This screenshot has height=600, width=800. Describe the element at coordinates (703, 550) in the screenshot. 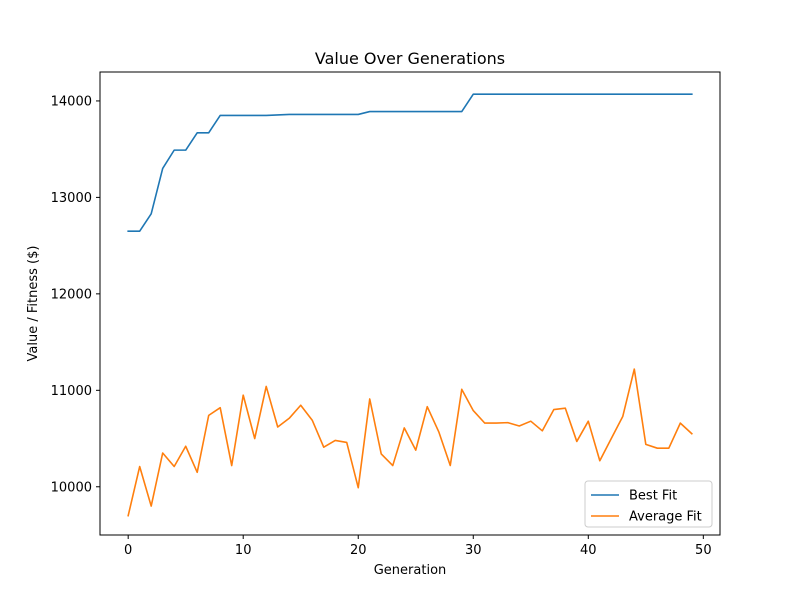

I see `x-tick-label: 50` at that location.